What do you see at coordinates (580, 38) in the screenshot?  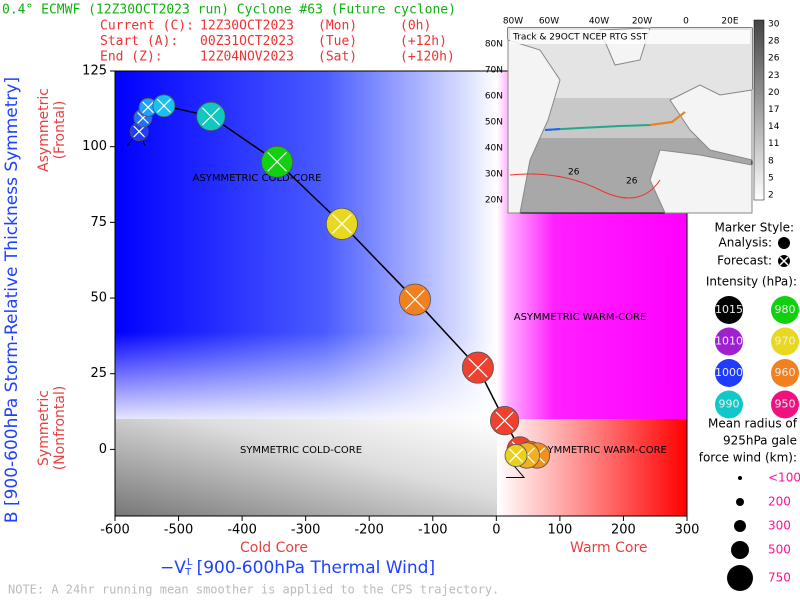 I see `inset-title: Track & 29OCT NCEP RTG SST` at bounding box center [580, 38].